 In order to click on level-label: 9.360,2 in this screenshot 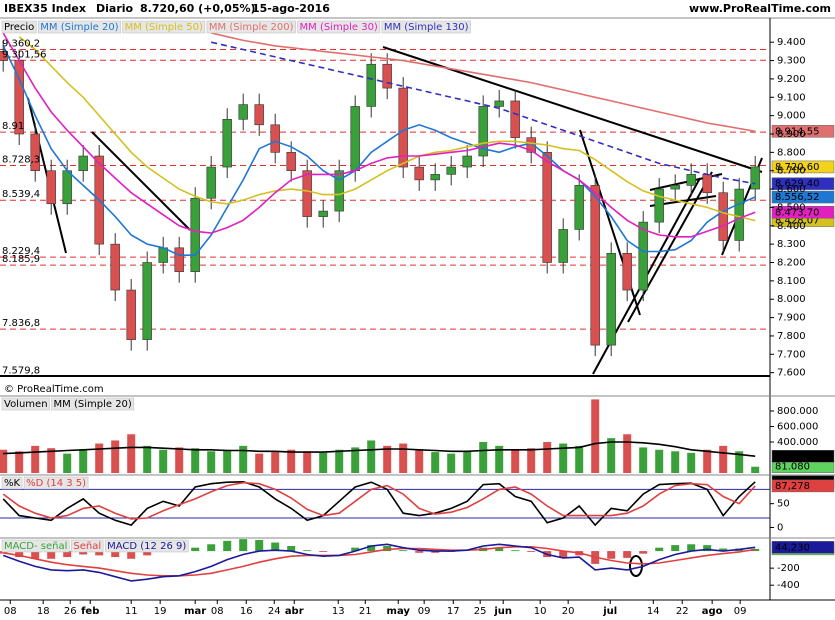, I will do `click(21, 44)`.